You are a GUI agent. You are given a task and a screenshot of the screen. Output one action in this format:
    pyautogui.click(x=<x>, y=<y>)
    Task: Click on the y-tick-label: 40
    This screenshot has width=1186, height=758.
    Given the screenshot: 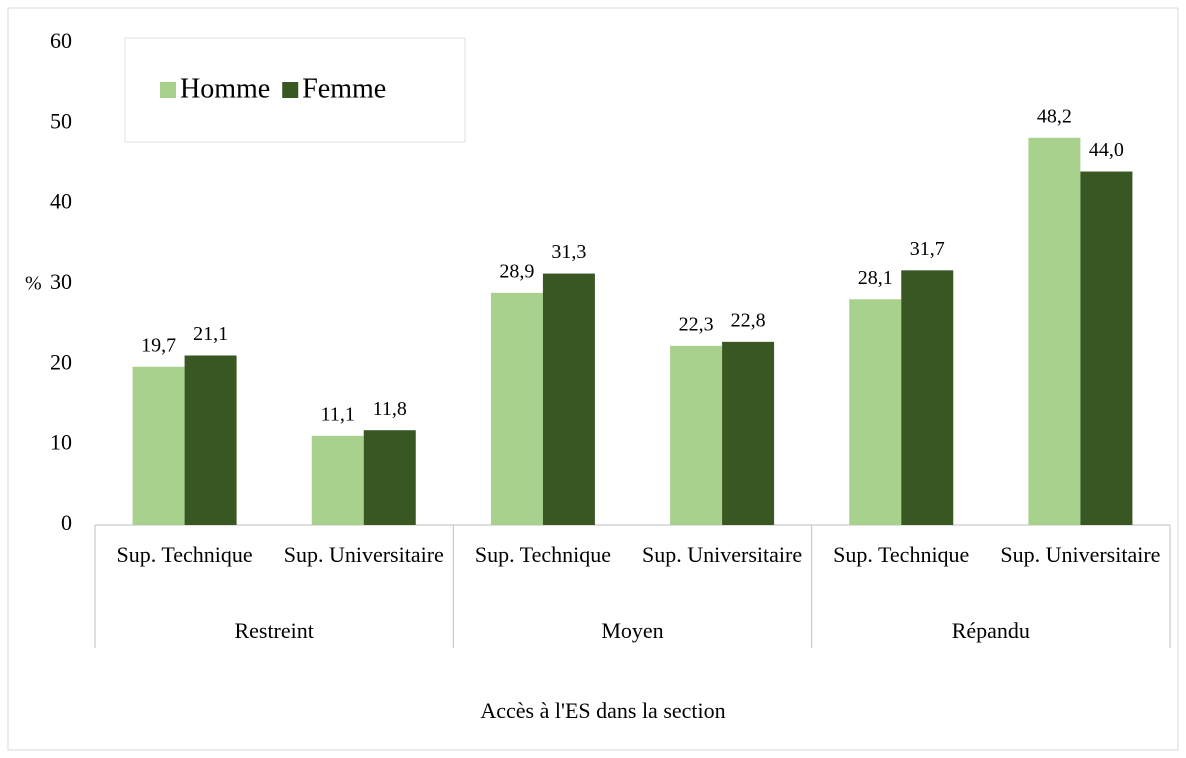 What is the action you would take?
    pyautogui.click(x=61, y=201)
    